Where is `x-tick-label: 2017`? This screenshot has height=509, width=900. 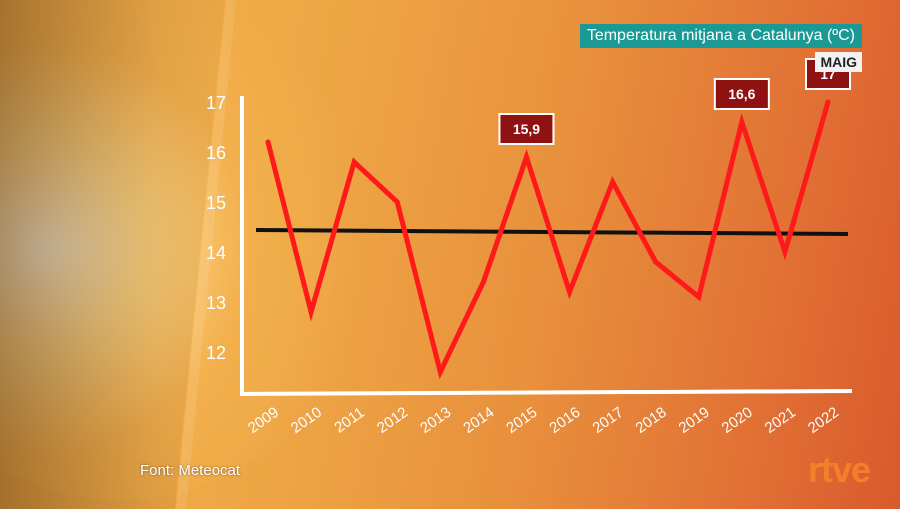 x-tick-label: 2017 is located at coordinates (607, 420).